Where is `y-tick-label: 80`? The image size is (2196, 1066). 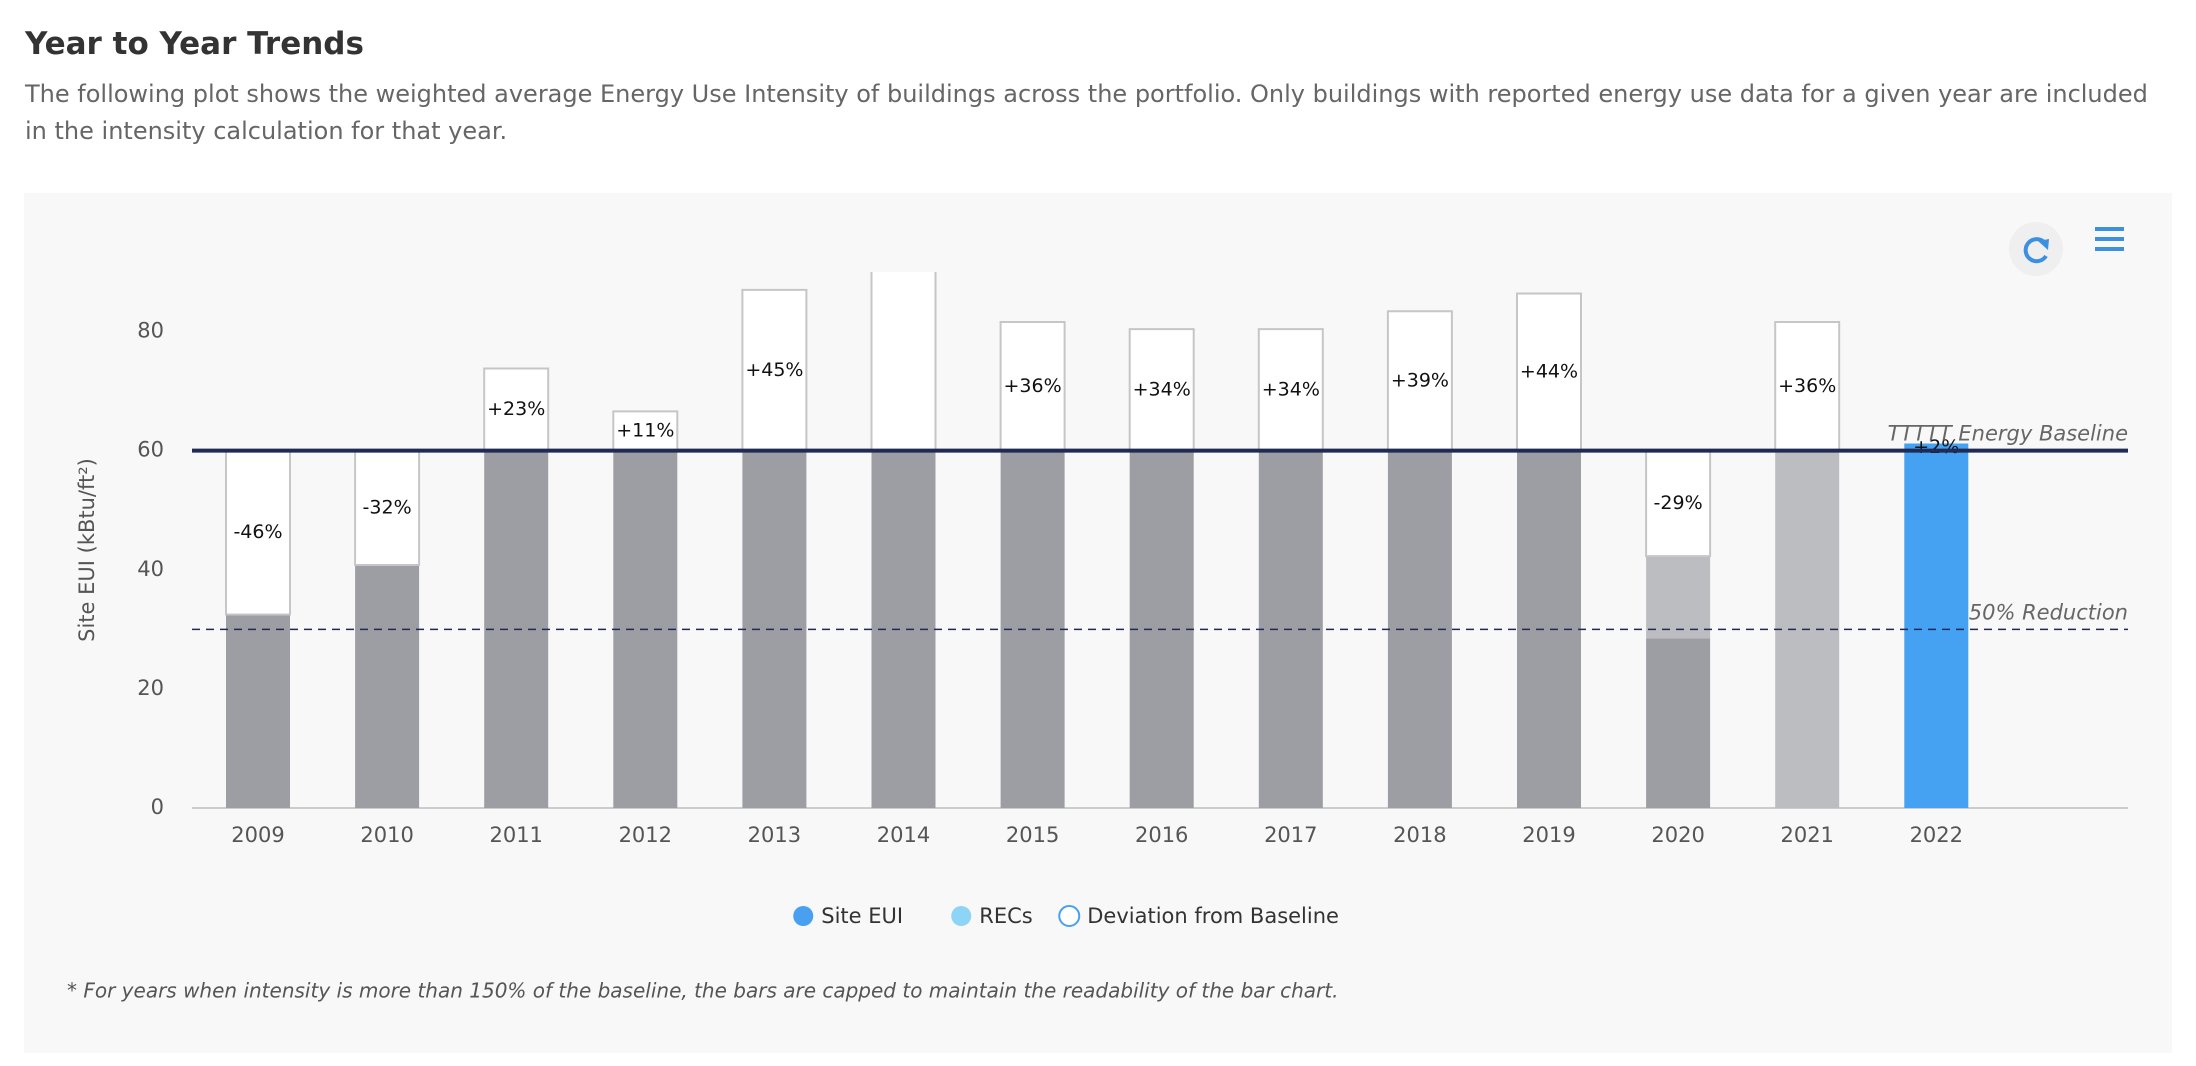
y-tick-label: 80 is located at coordinates (150, 331).